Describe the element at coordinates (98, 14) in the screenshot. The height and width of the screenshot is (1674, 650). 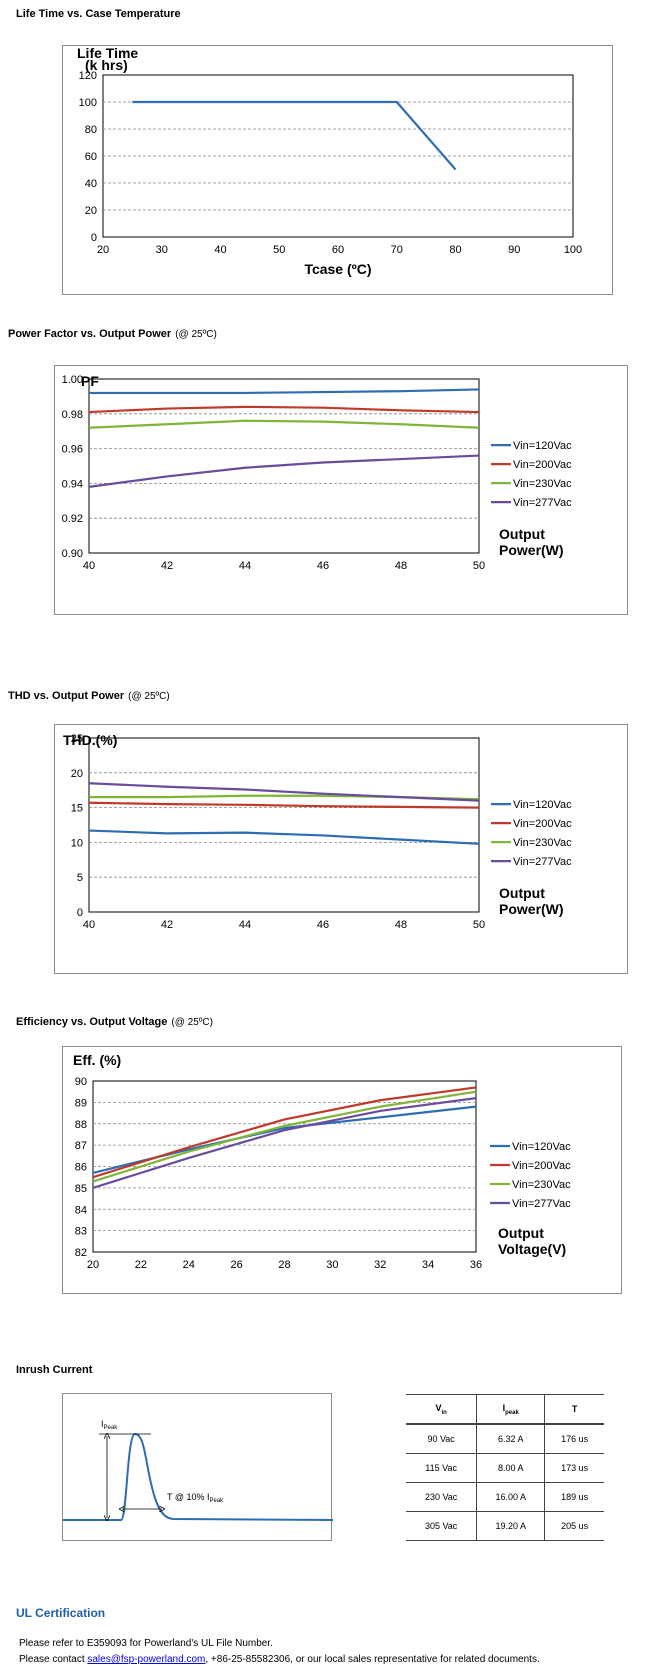
I see `life-section-title: Life Time vs. Case Temperature` at that location.